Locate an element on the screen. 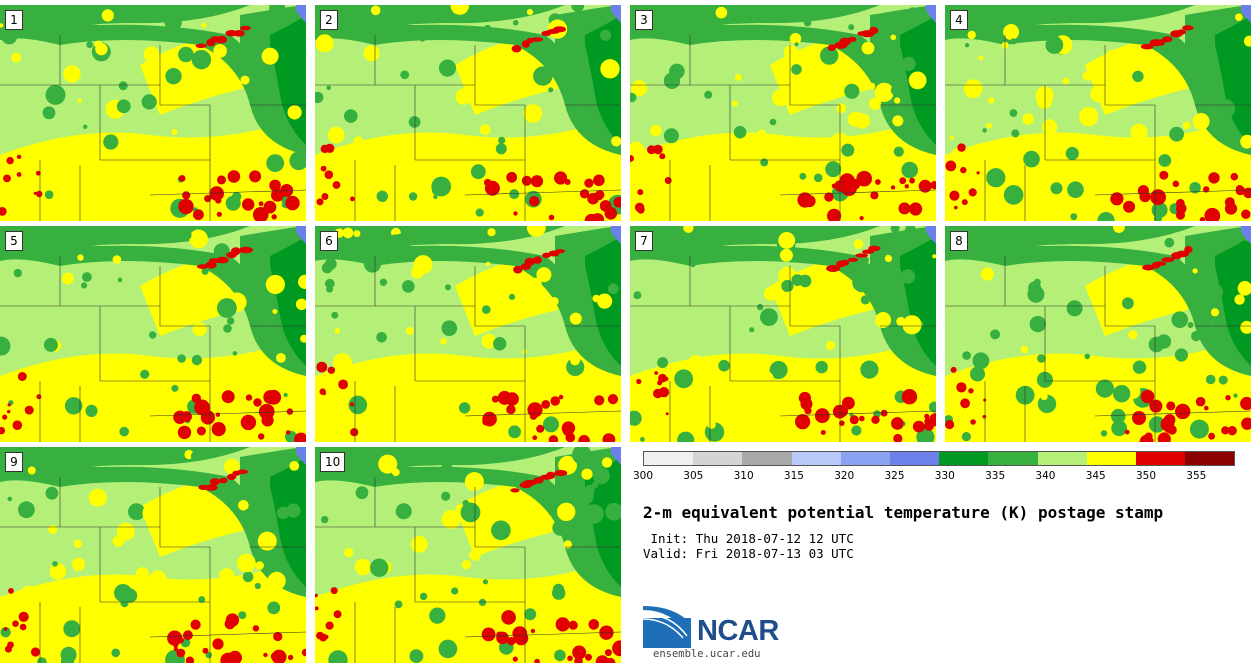 The image size is (1260, 663). panel-number: 6 is located at coordinates (329, 241).